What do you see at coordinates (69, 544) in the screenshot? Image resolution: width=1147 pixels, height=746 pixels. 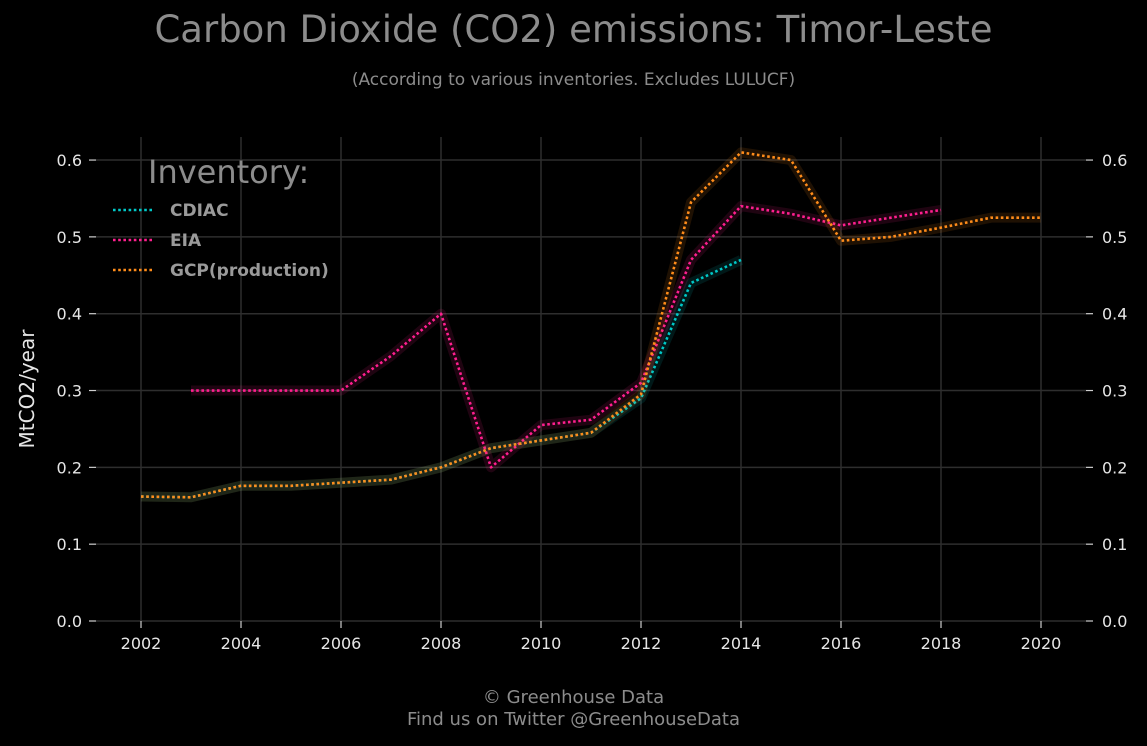 I see `y-tick-label-left: 0.1` at bounding box center [69, 544].